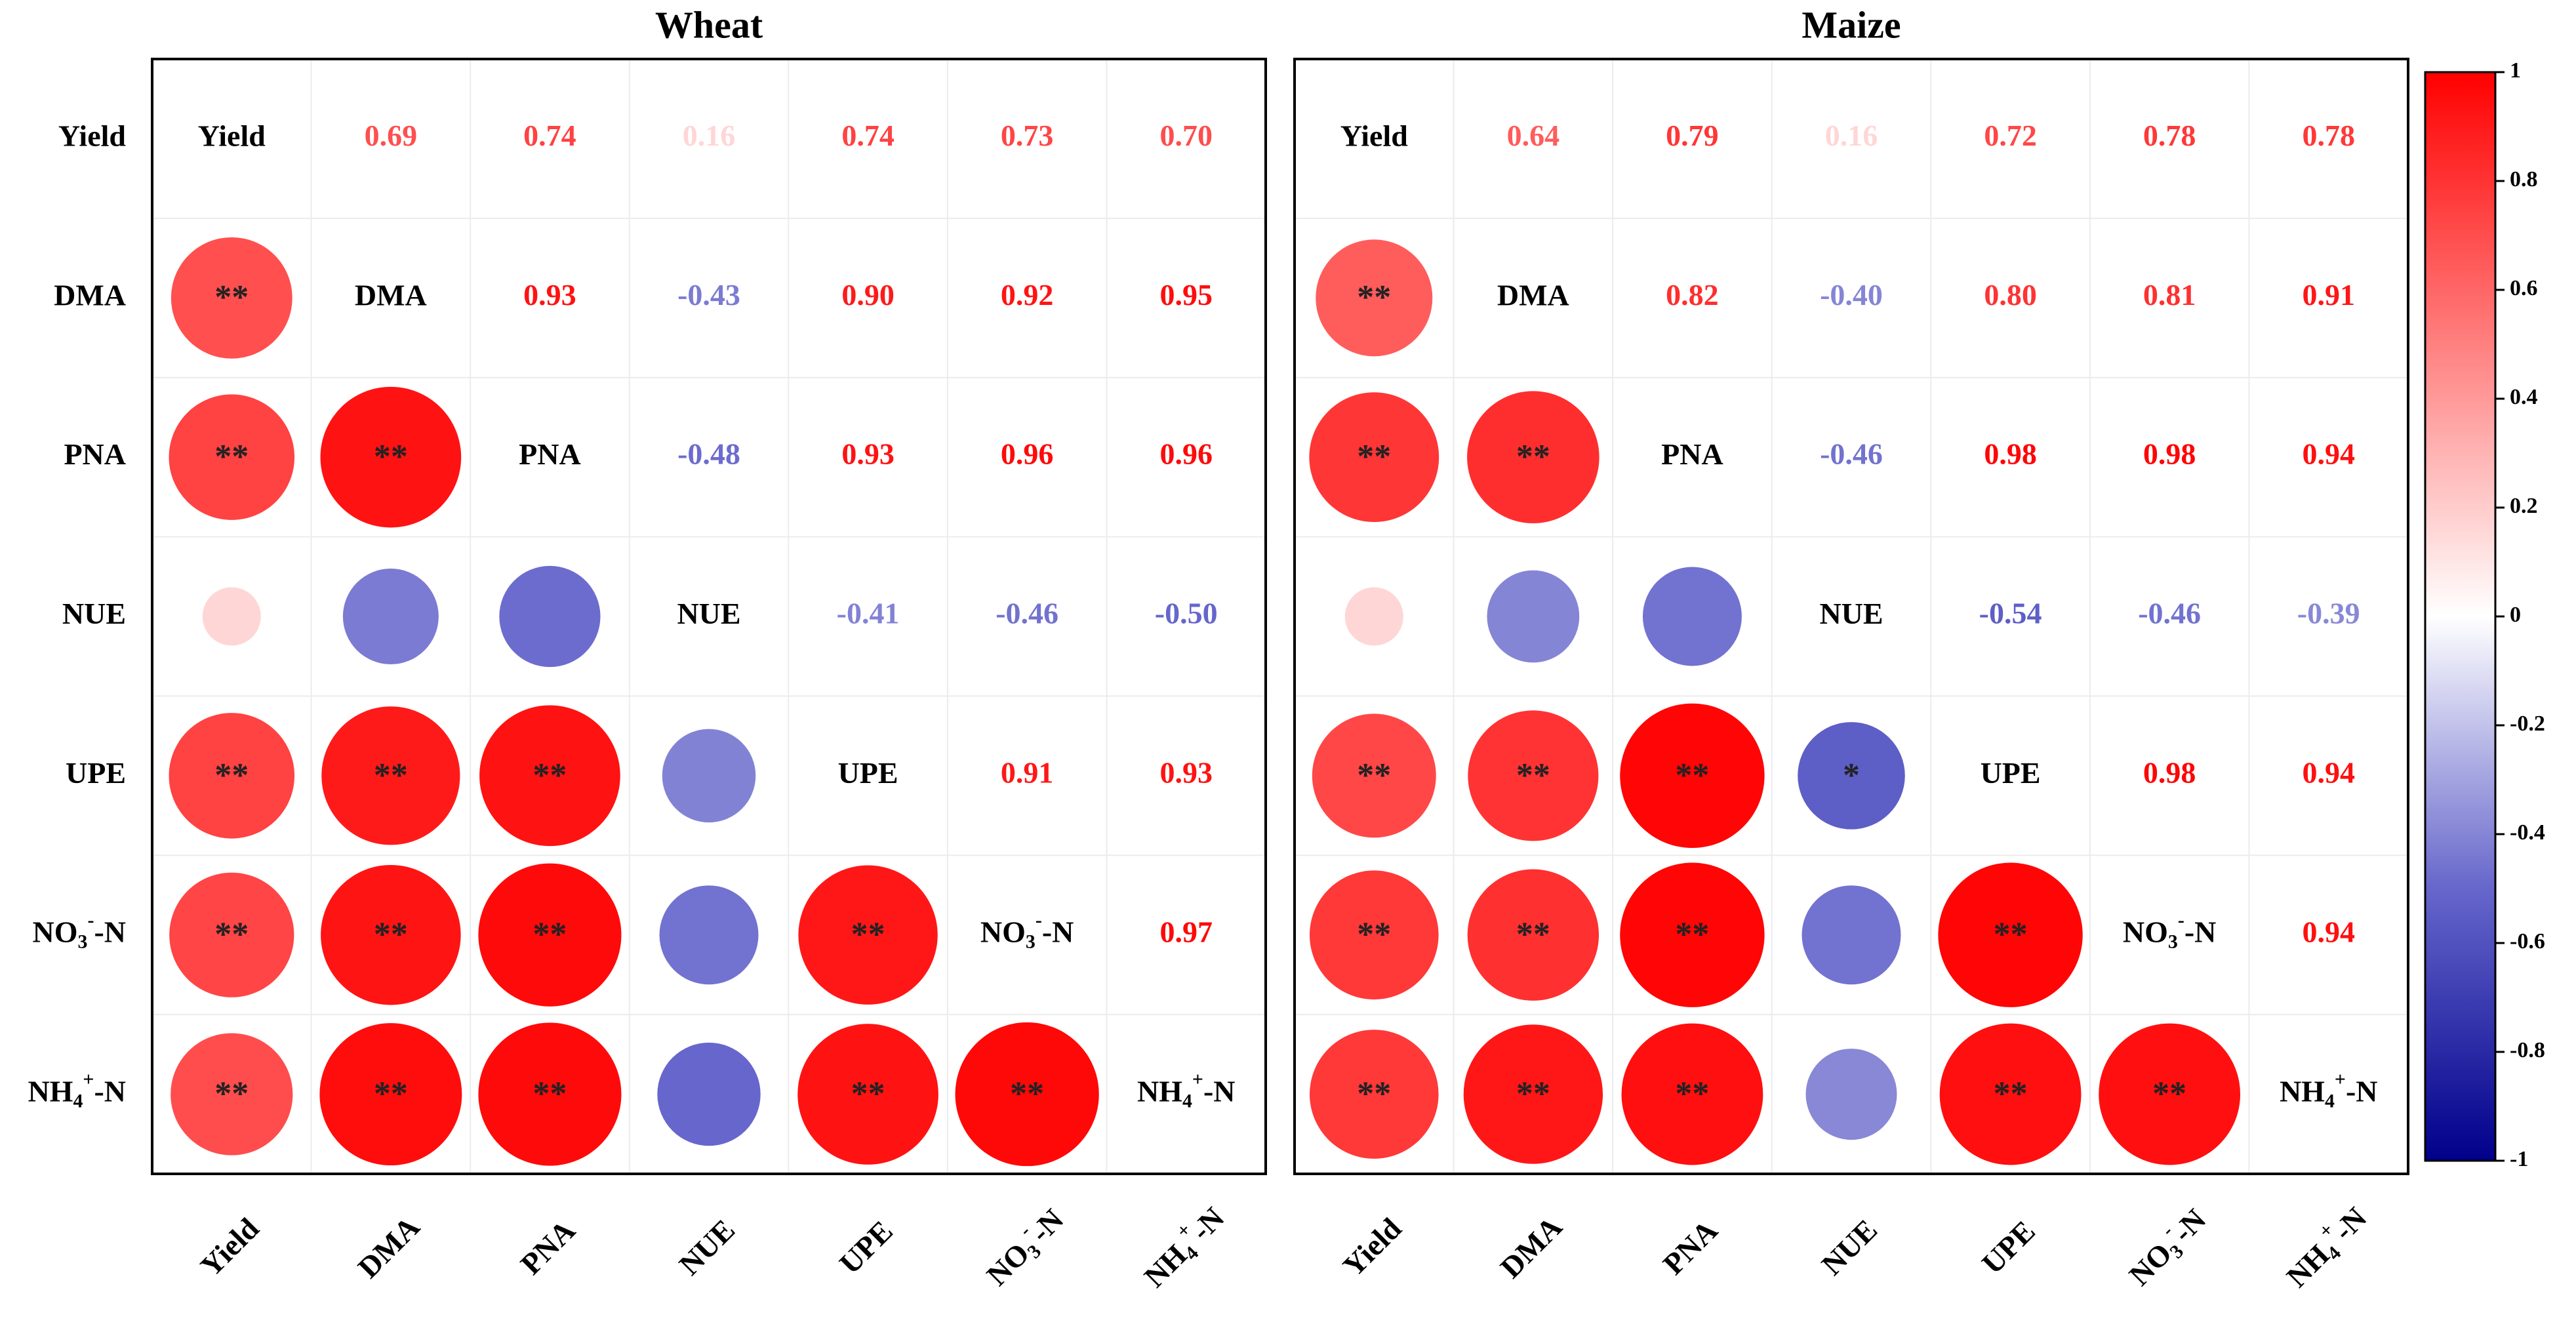 This screenshot has height=1326, width=2576. I want to click on x-tick-label: NO3--N, so click(2166, 1246).